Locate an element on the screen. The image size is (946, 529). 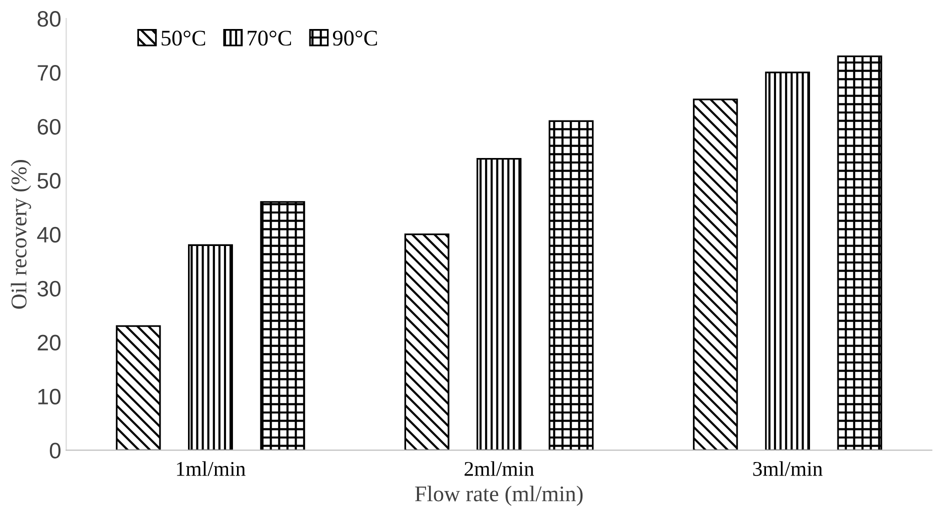
y-tick-label: 60 is located at coordinates (49, 126).